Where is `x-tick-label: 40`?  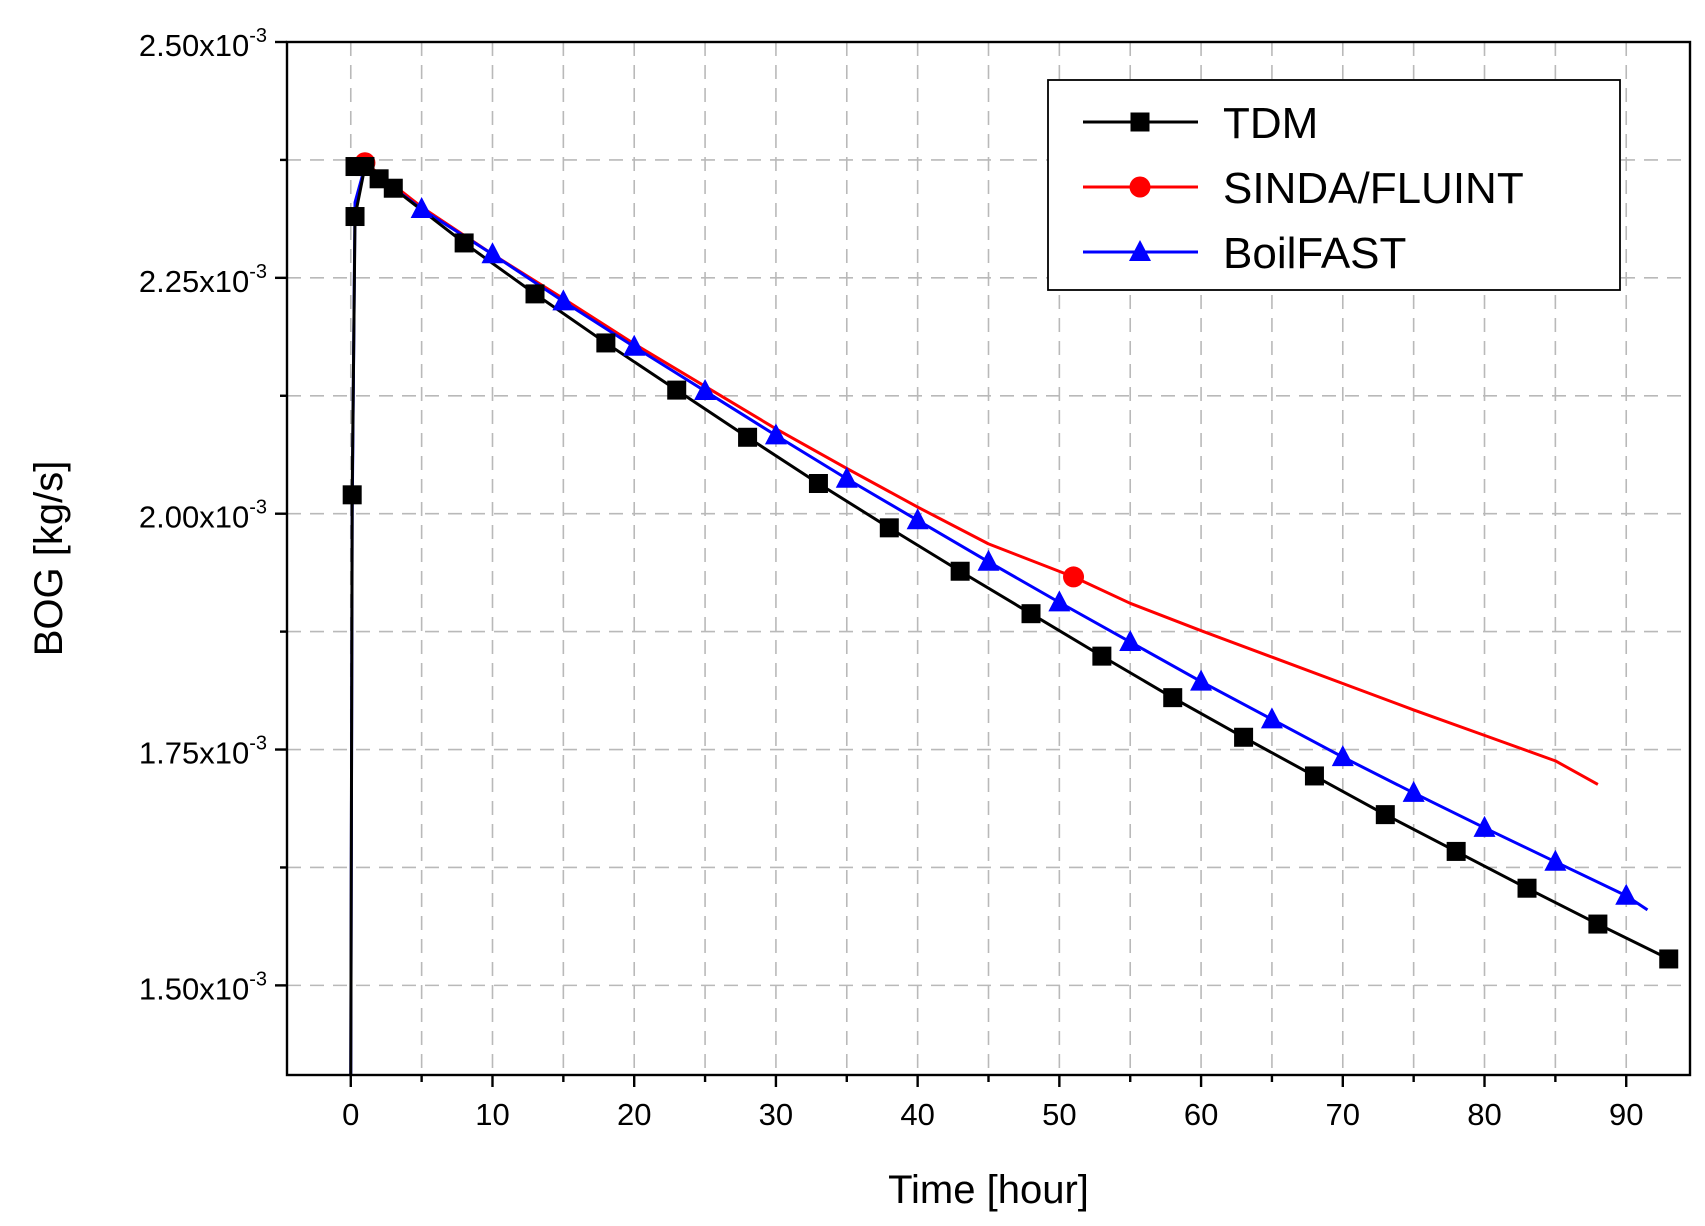 x-tick-label: 40 is located at coordinates (917, 1114).